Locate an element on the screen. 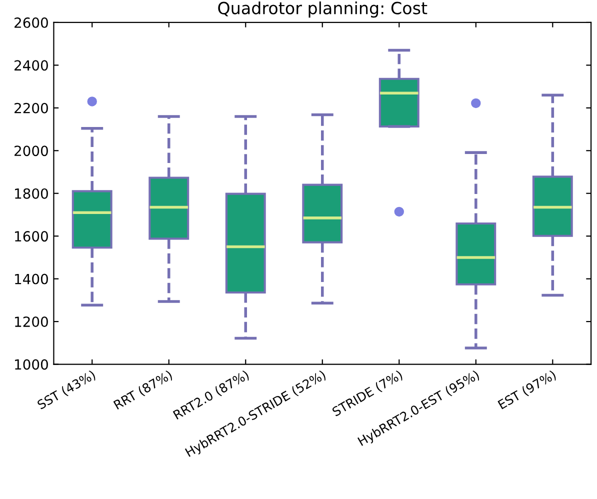 The height and width of the screenshot is (499, 597). y-tick-label: 2600 is located at coordinates (31, 22).